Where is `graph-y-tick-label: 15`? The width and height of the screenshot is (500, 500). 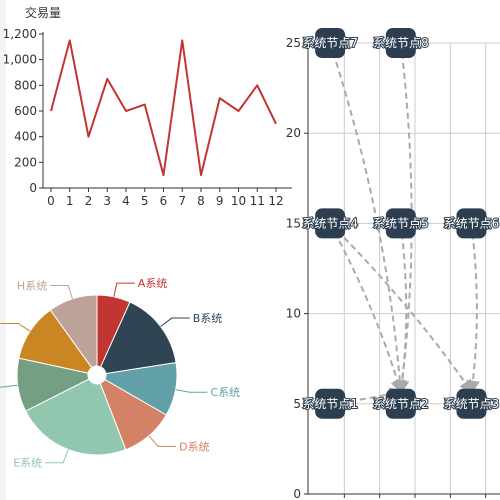 graph-y-tick-label: 15 is located at coordinates (293, 223).